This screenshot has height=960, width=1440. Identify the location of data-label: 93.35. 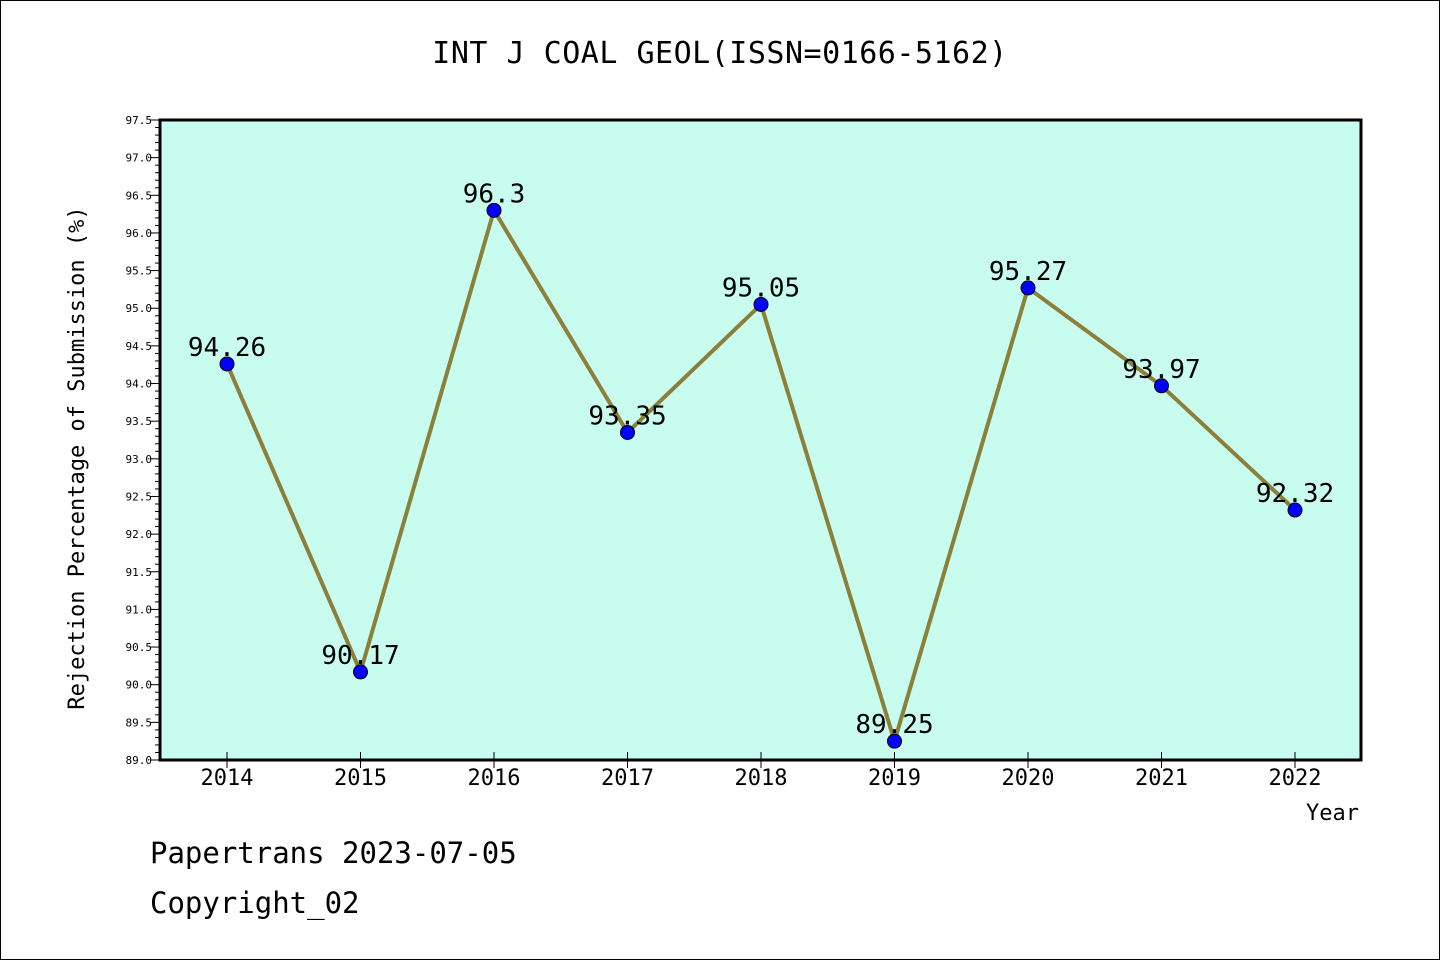
(627, 416).